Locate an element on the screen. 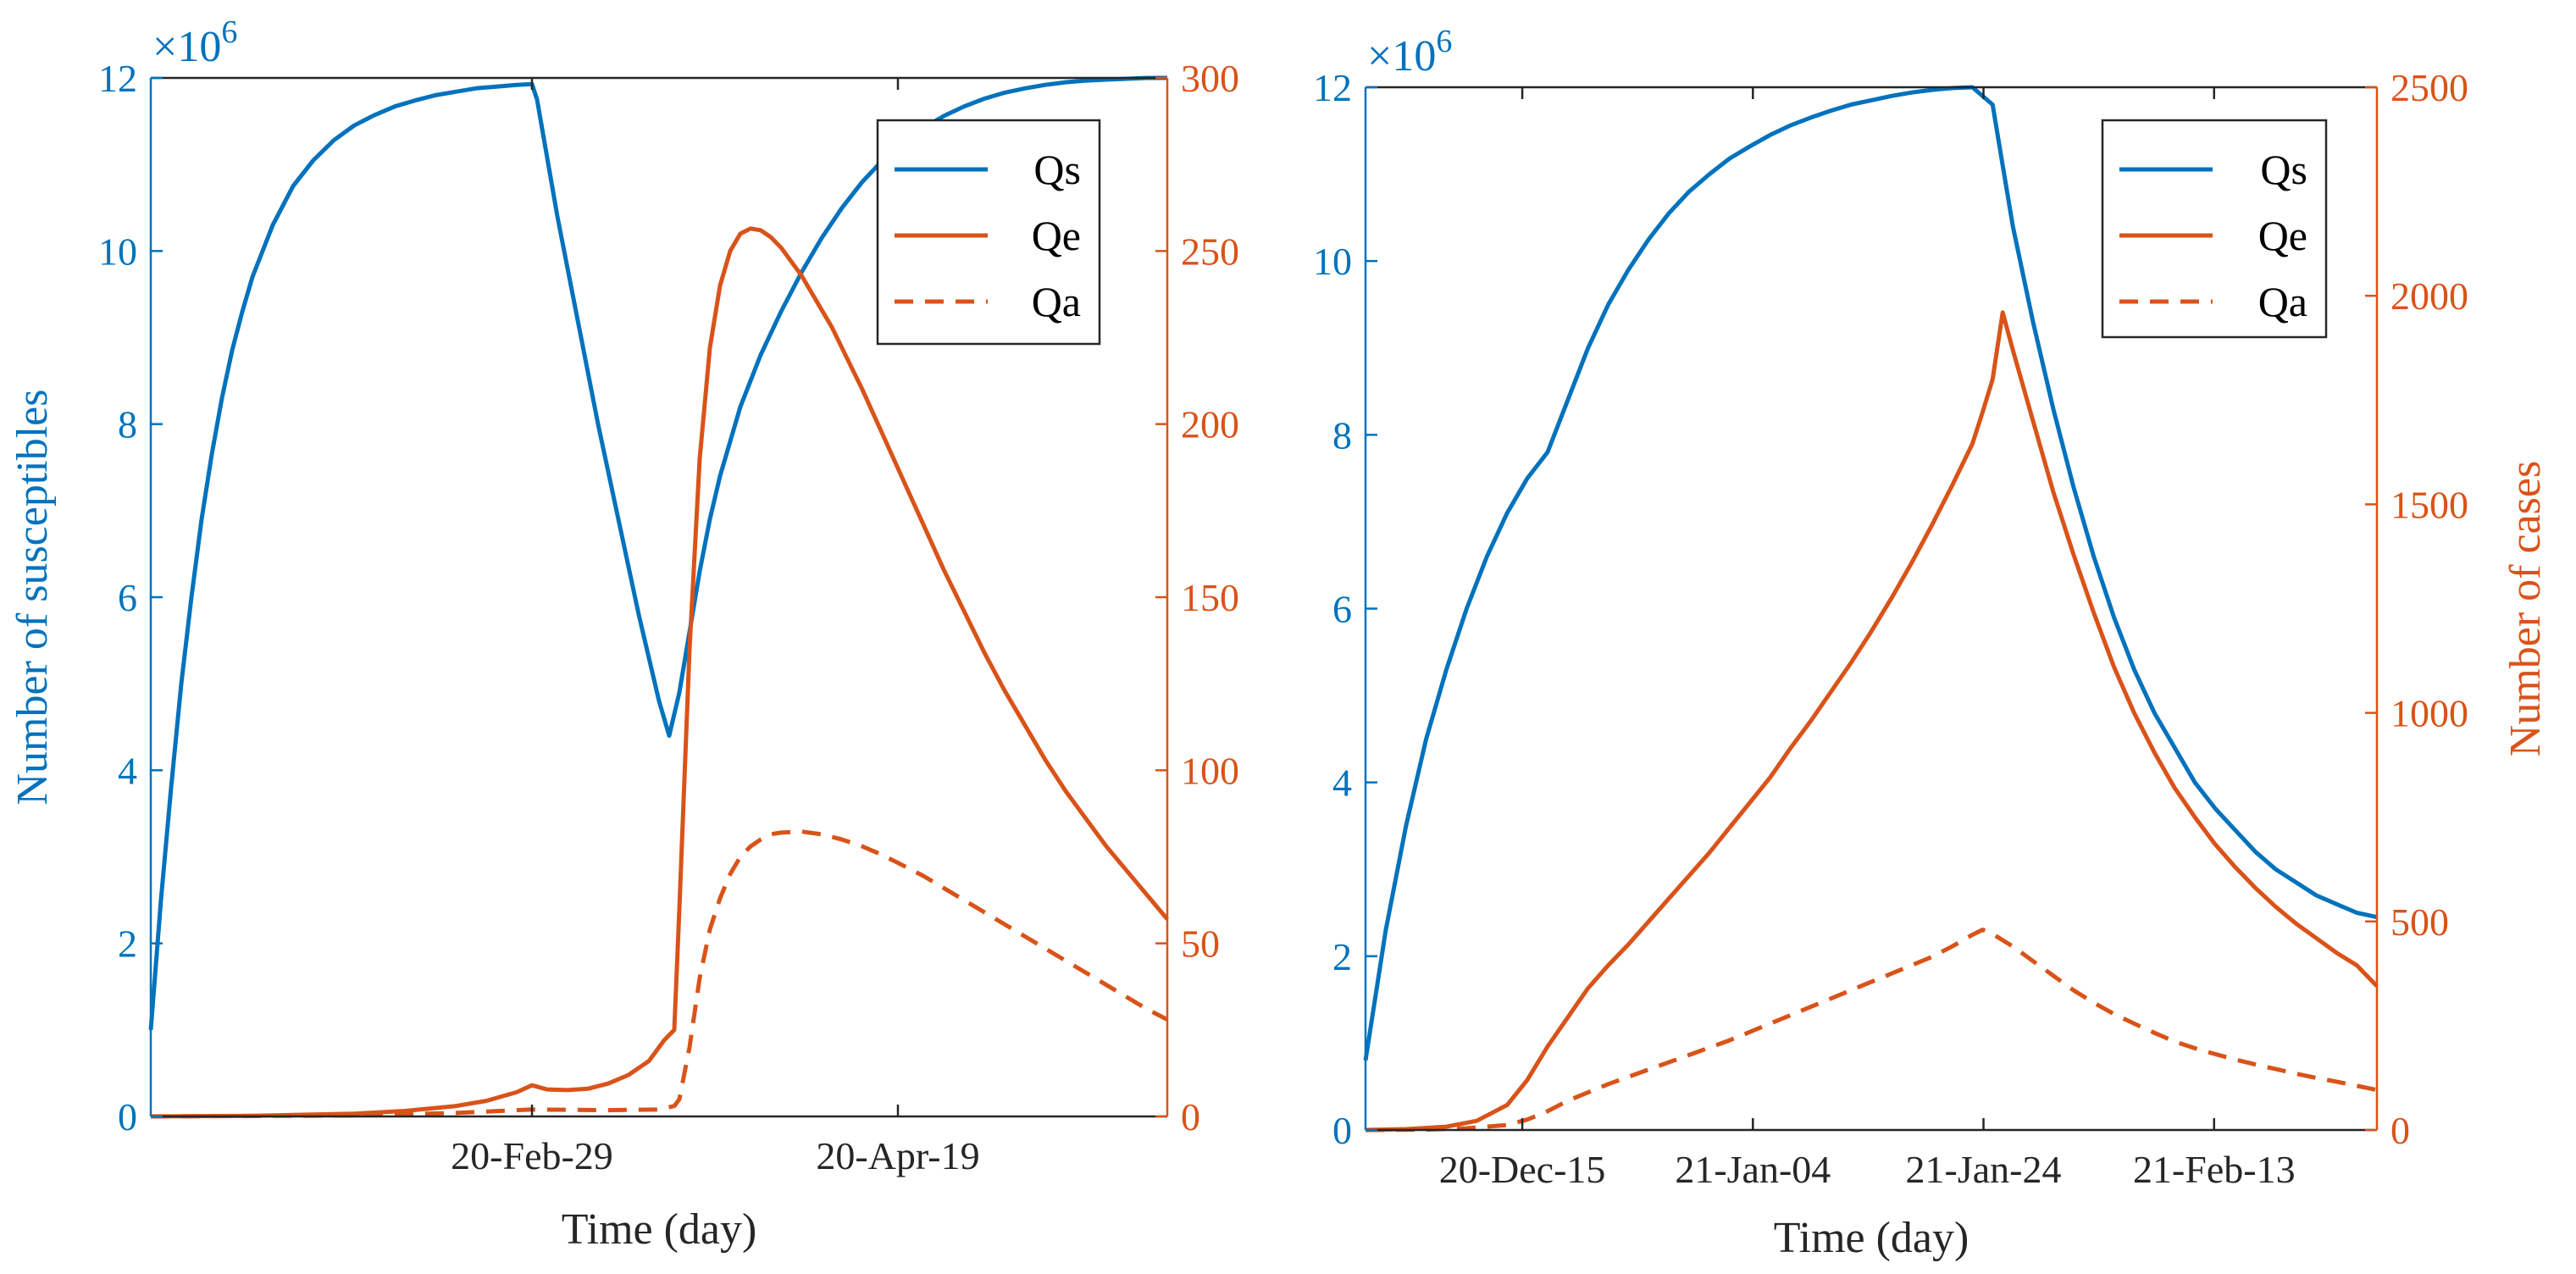 Image resolution: width=2576 pixels, height=1274 pixels. x-tick-label: 21-Feb-13 is located at coordinates (2214, 1169).